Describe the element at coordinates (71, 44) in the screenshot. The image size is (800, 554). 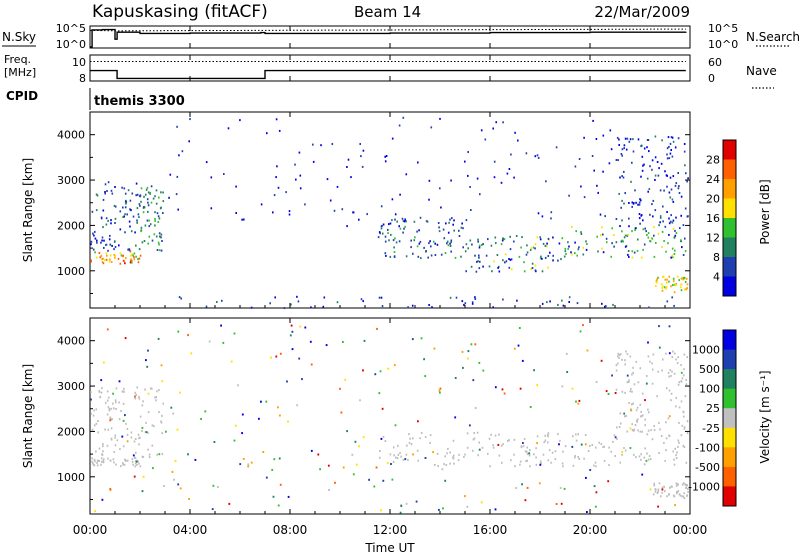
I see `noise-left-tick-bottom: 10^0` at that location.